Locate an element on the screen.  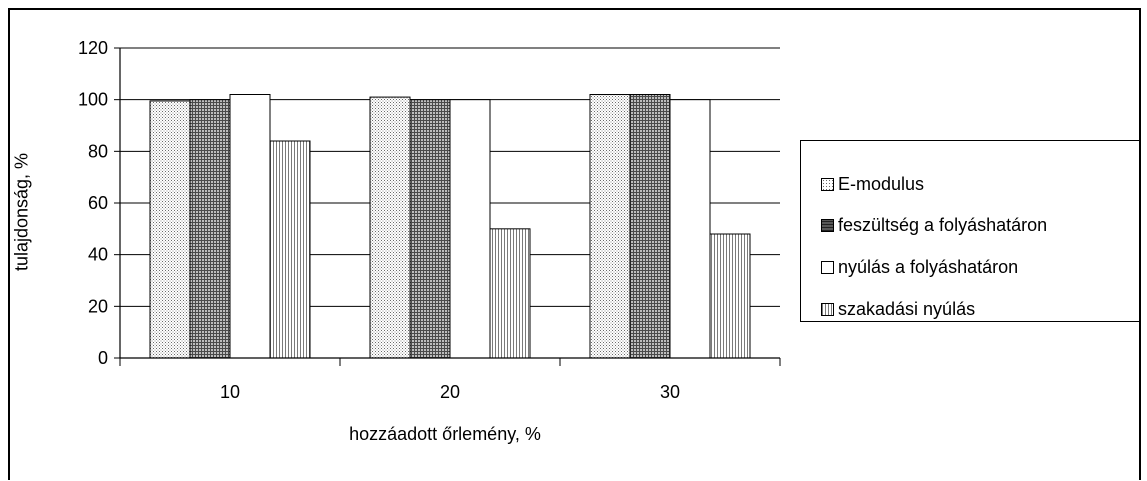
legend-label-e-modulus: E-modulus is located at coordinates (881, 183).